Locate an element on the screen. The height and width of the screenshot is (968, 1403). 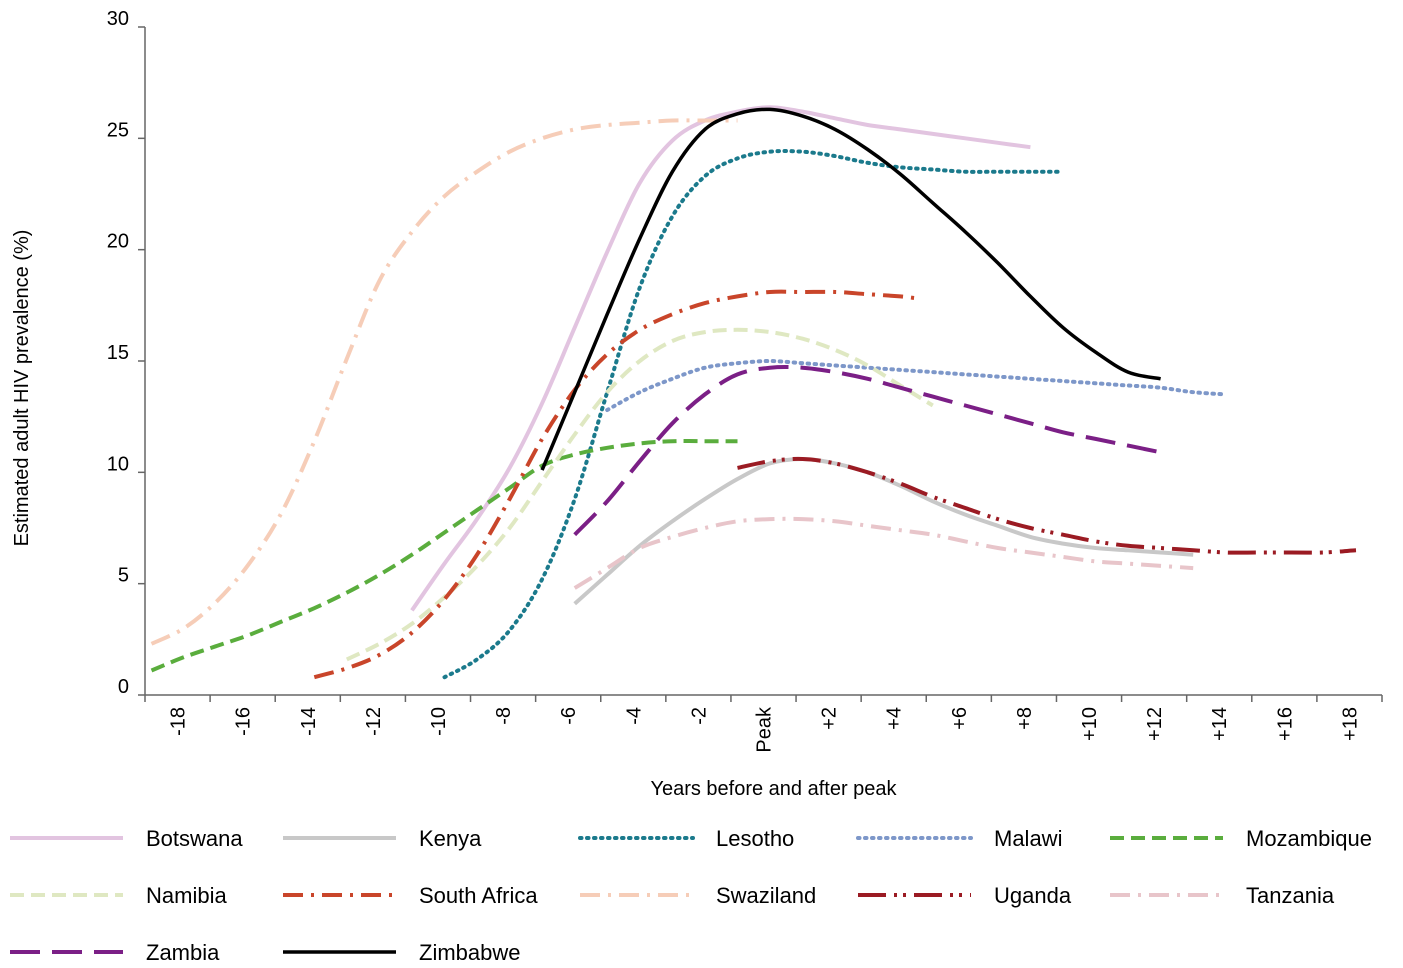
legend-item-uganda: Uganda is located at coordinates (965, 895).